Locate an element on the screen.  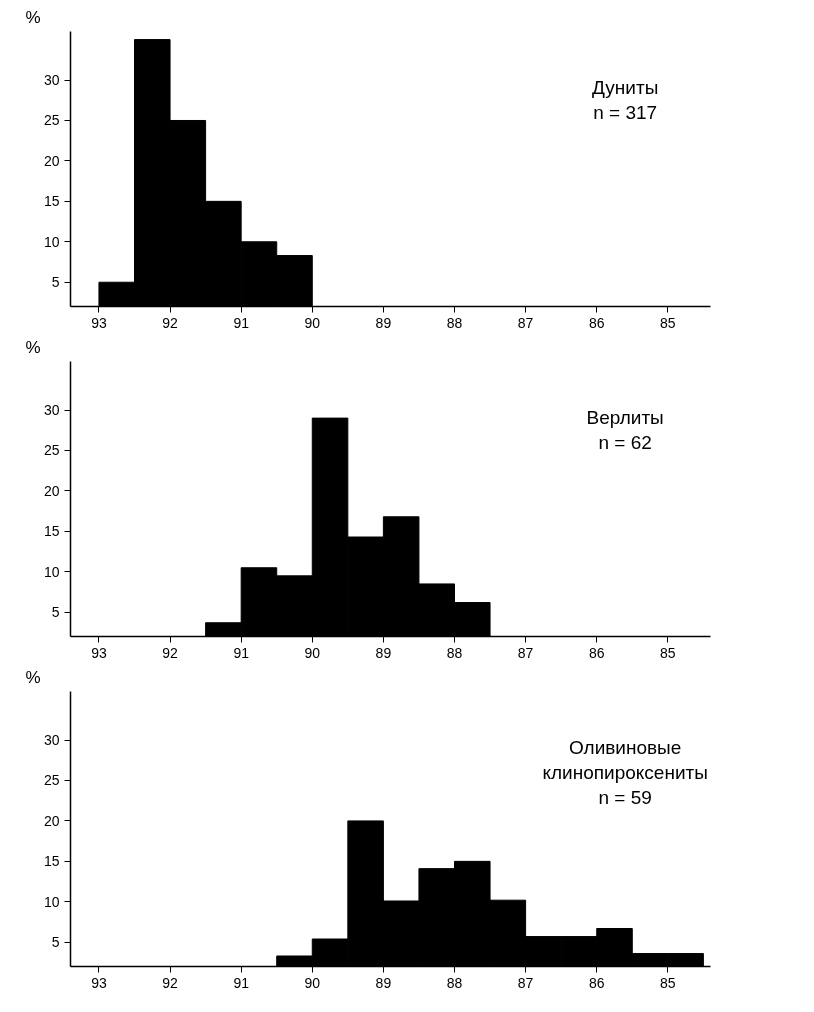
annotation: Верлиты n = 62 is located at coordinates (625, 429).